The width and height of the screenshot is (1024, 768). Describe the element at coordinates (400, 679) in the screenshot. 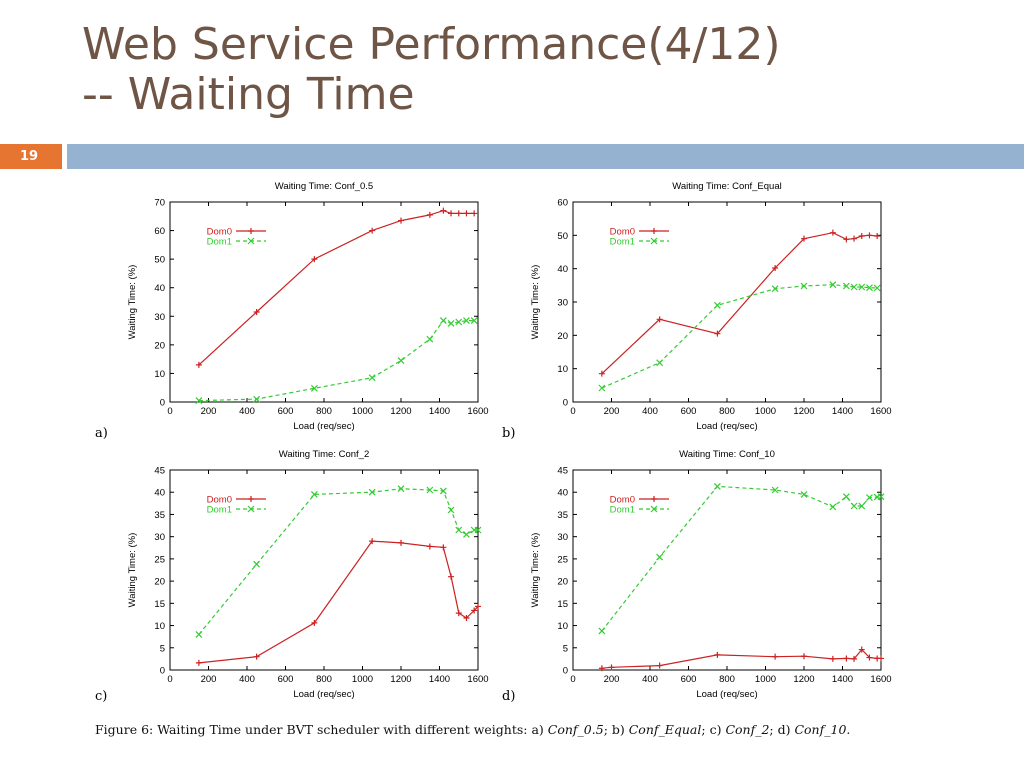

I see `x-tick-label: 1200` at that location.